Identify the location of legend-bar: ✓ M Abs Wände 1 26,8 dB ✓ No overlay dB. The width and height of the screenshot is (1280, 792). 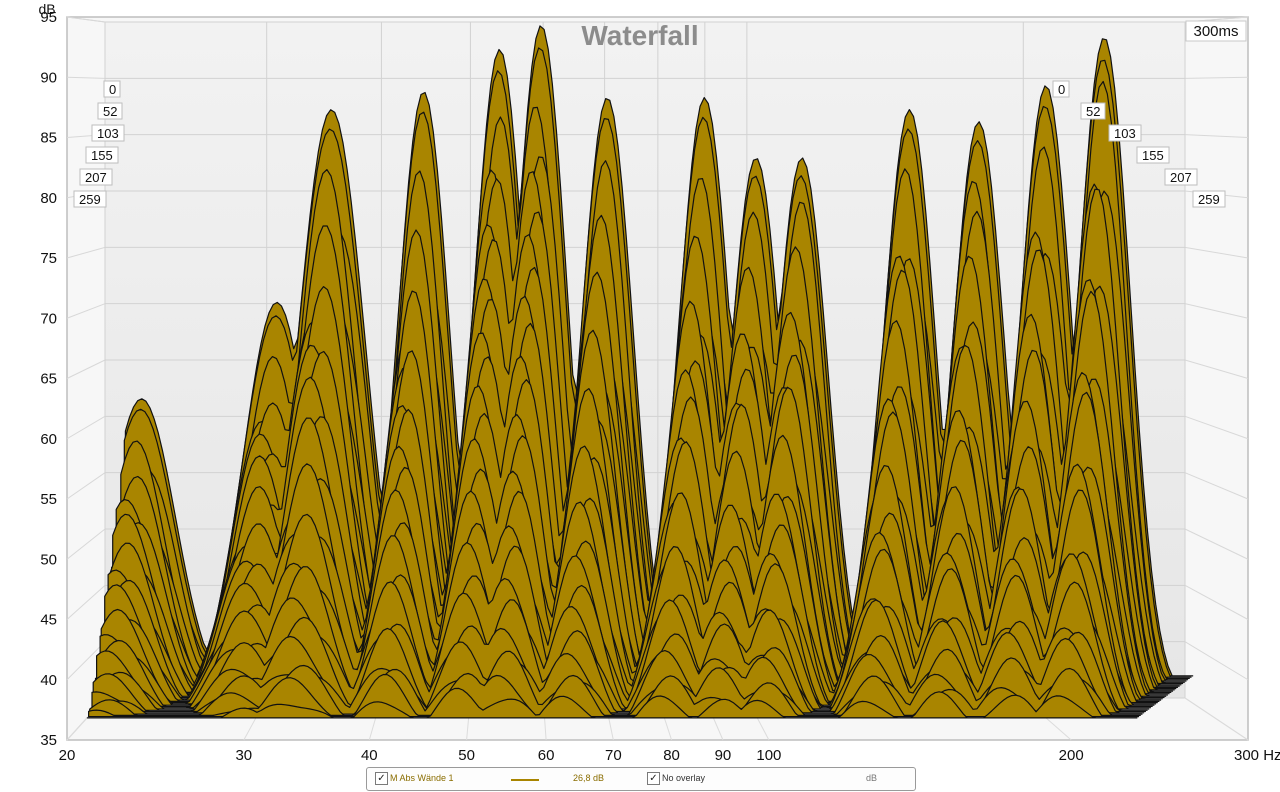
(641, 779).